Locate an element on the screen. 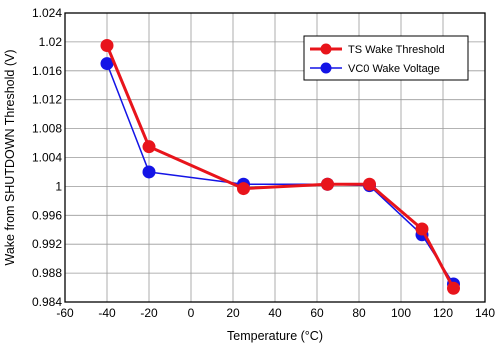  x-tick-label: 60 is located at coordinates (317, 313).